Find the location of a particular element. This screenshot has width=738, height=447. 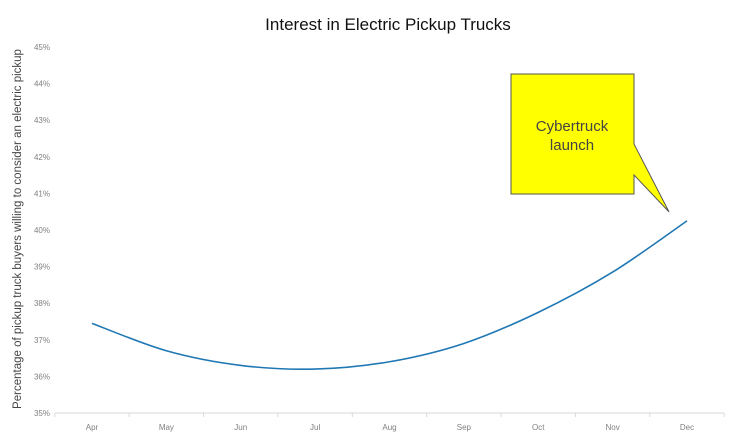

y-tick-label: 41% is located at coordinates (42, 193).